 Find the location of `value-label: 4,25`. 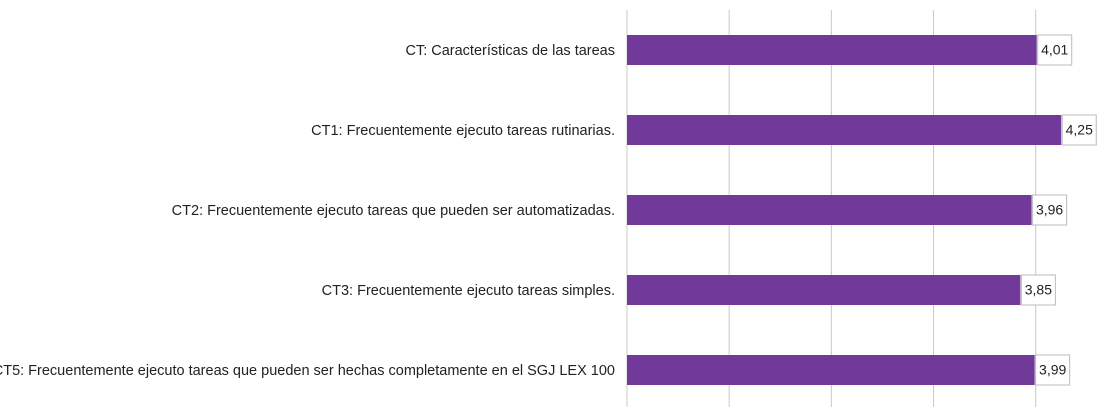

value-label: 4,25 is located at coordinates (1079, 130).